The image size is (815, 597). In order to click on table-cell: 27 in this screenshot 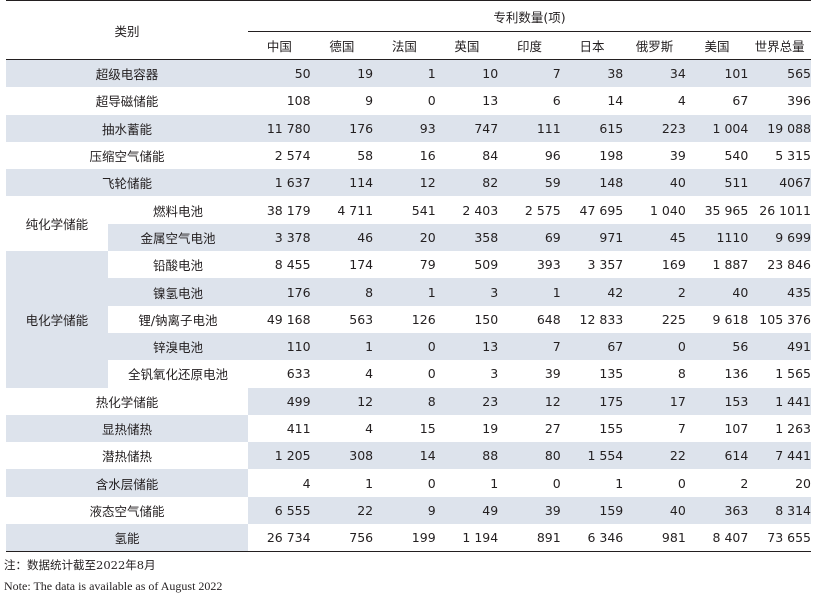, I will do `click(529, 428)`.